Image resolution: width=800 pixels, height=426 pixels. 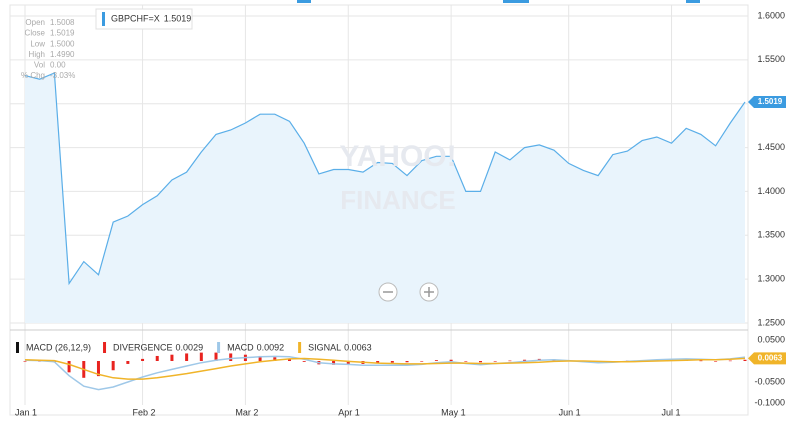 What do you see at coordinates (135, 18) in the screenshot?
I see `quote-symbol: GBPCHF=X` at bounding box center [135, 18].